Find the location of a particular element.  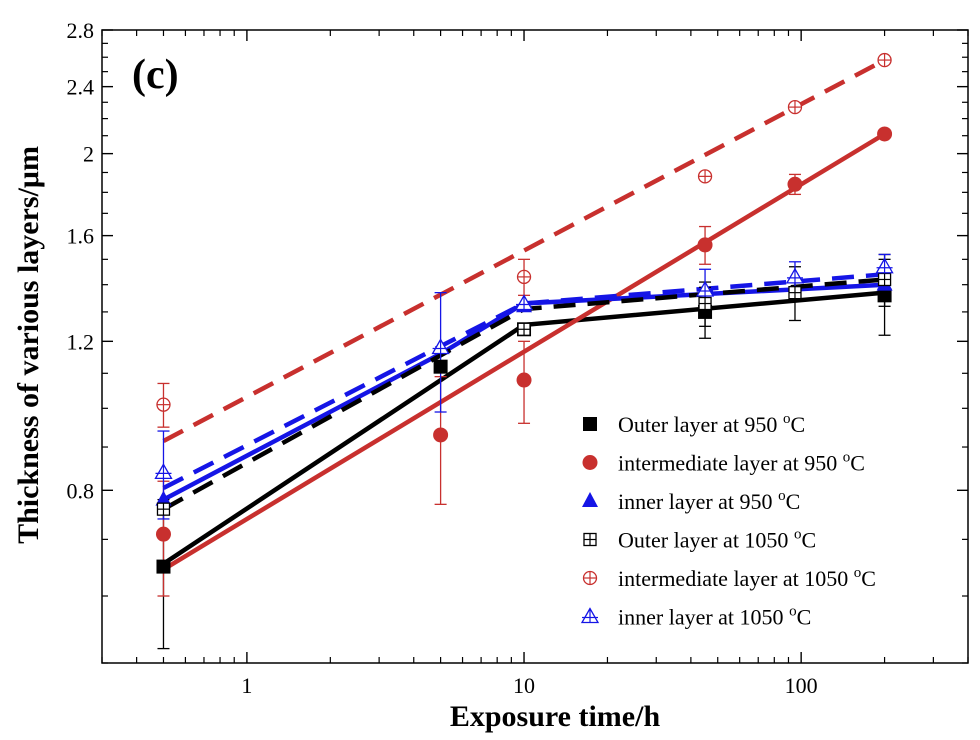

y-tick-label: 1.6 is located at coordinates (81, 236).